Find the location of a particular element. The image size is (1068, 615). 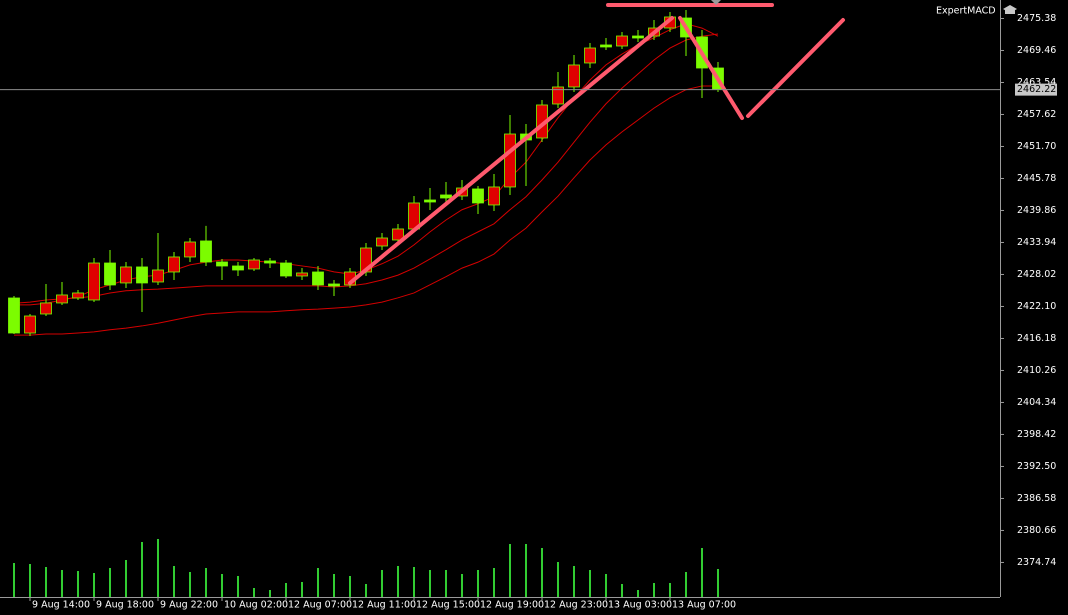

period-marker is located at coordinates (716, 2).